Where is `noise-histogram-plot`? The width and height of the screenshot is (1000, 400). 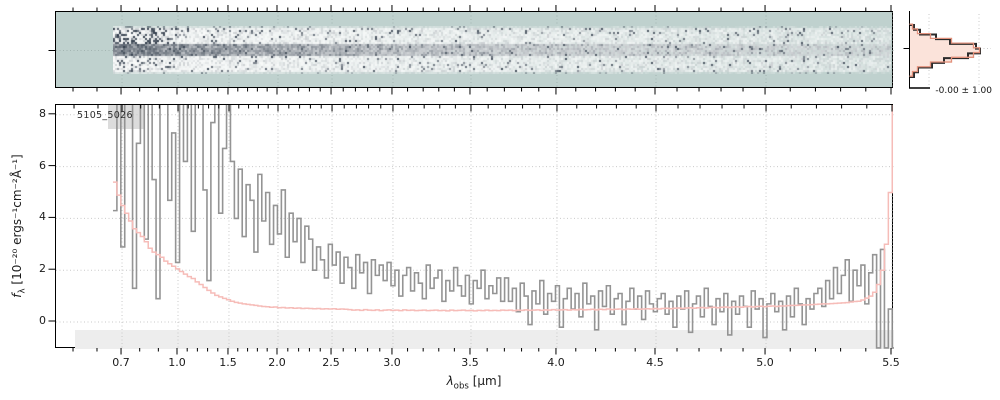 noise-histogram-plot is located at coordinates (950, 49).